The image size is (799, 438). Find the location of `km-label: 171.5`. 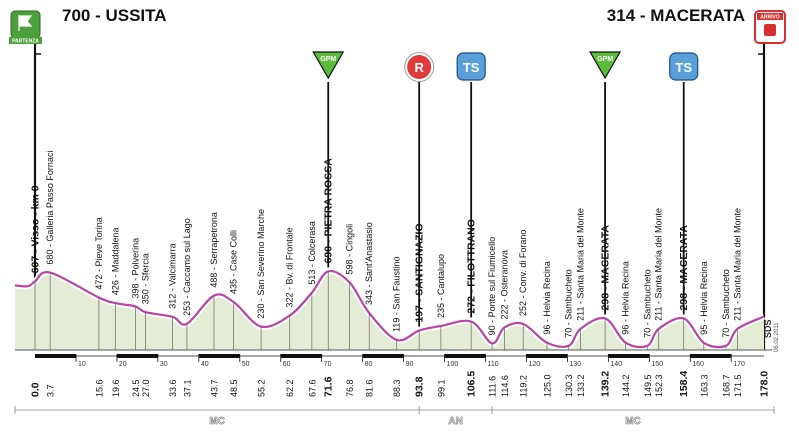

km-label: 171.5 is located at coordinates (738, 385).